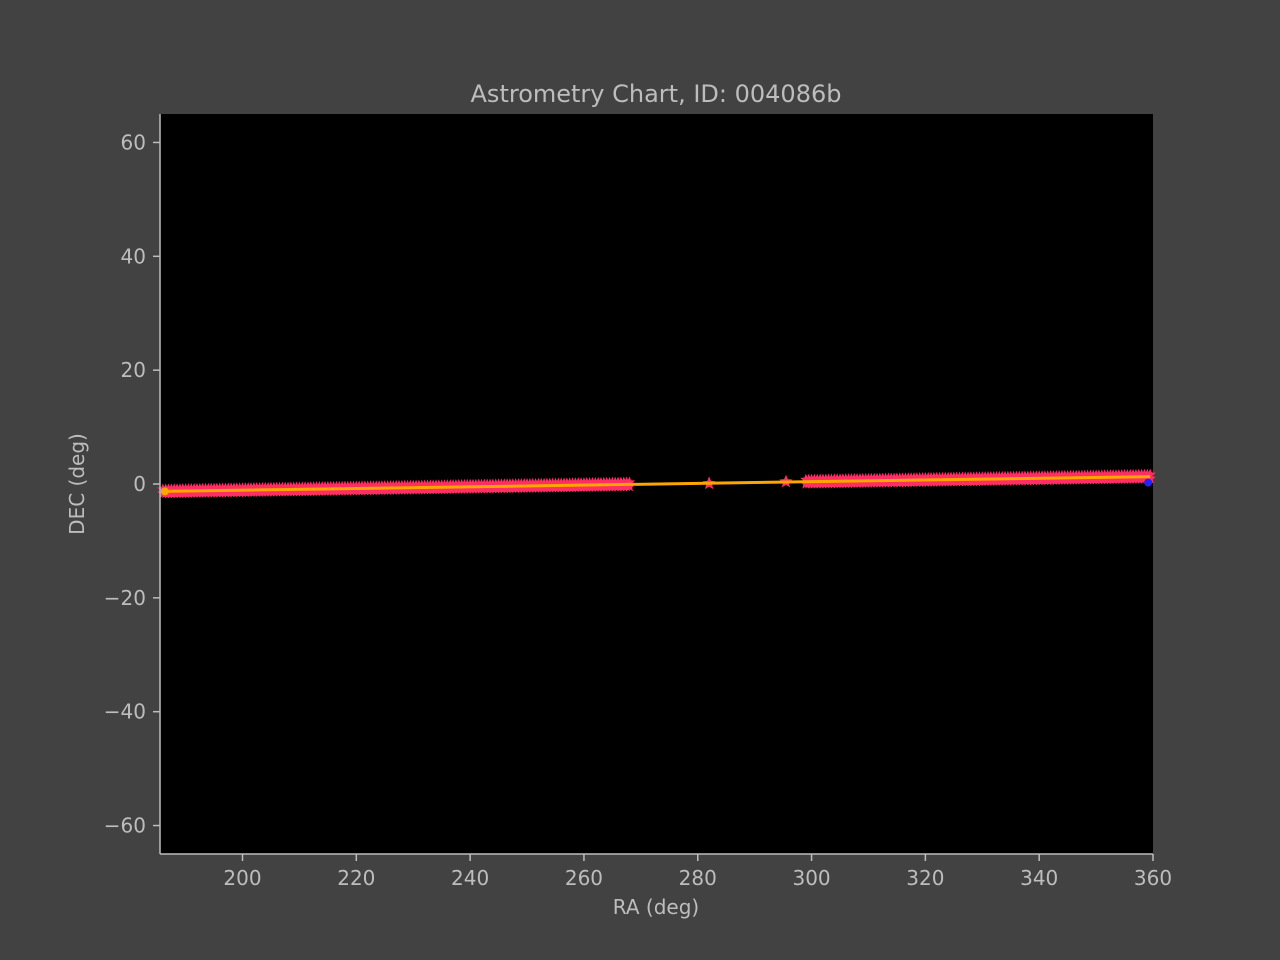 The height and width of the screenshot is (960, 1280). Describe the element at coordinates (132, 484) in the screenshot. I see `y-axis-ticks: −60 −40 −20 0 20 40 60` at that location.